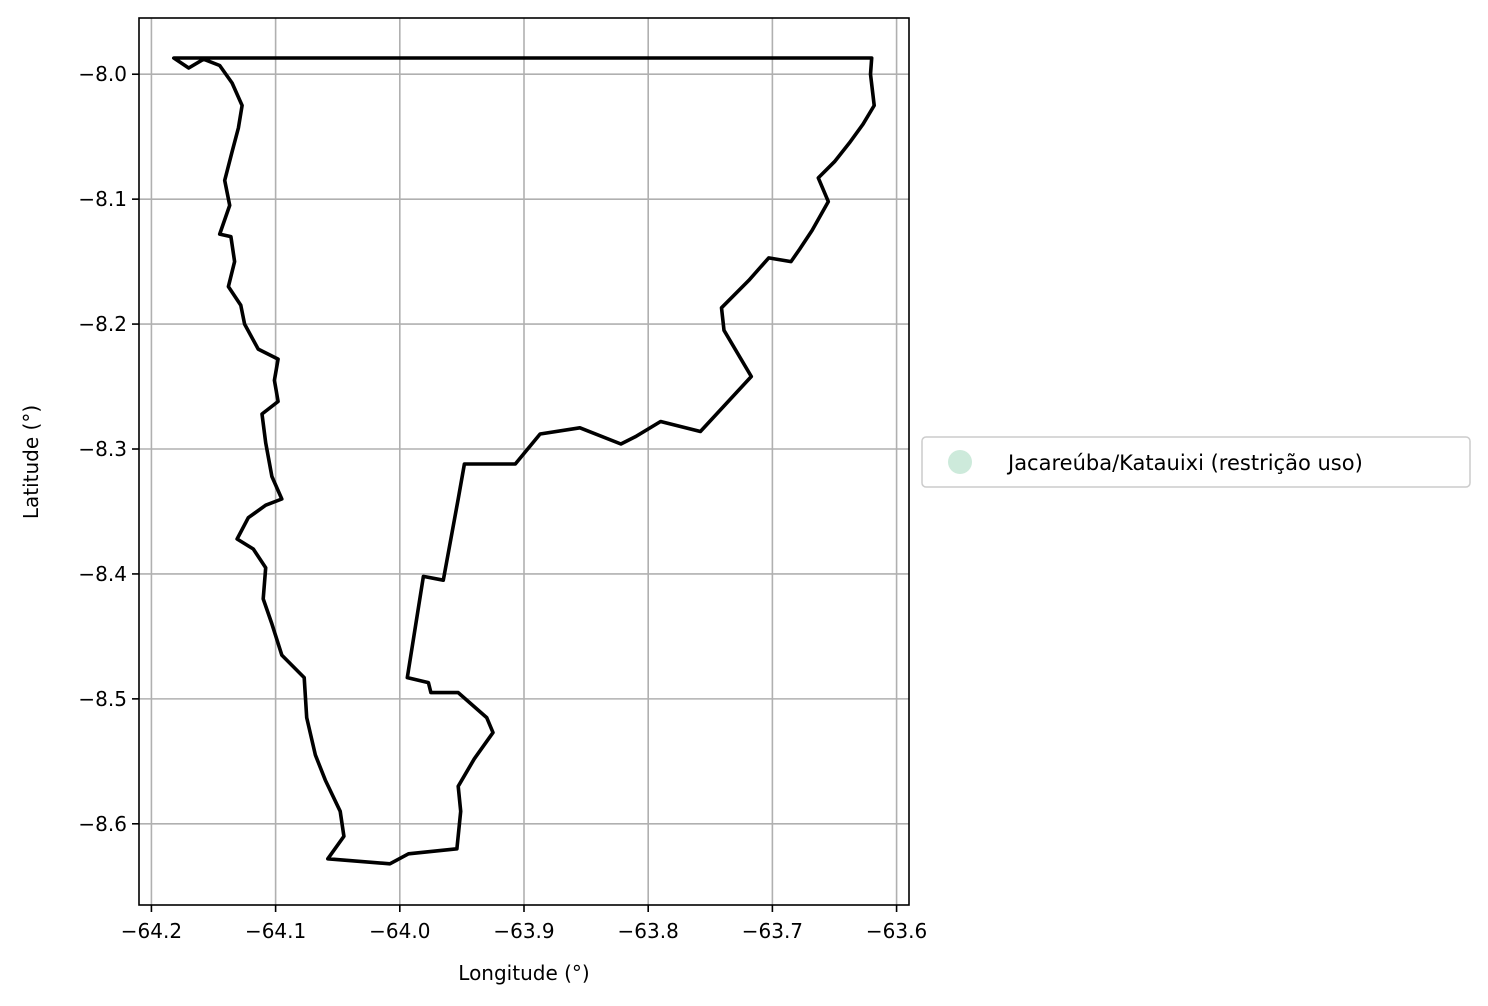 The image size is (1488, 1006). I want to click on x-tick-label: −64.1, so click(275, 931).